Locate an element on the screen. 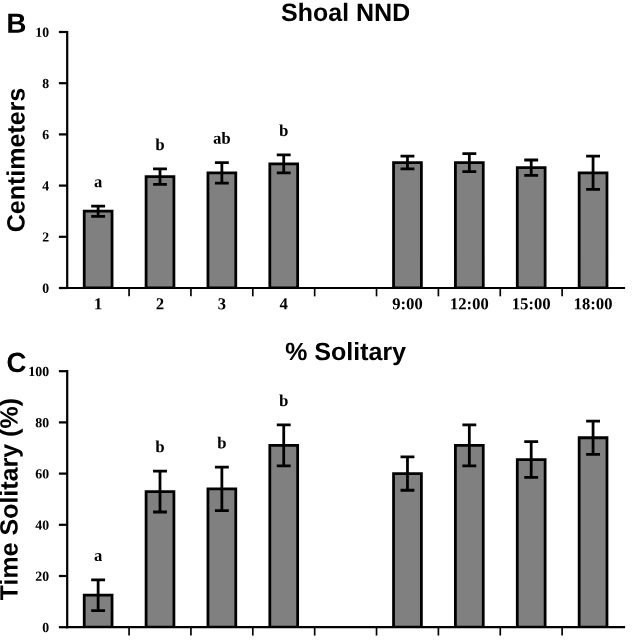  y-axis-title: Time Solitary (%) is located at coordinates (11, 500).